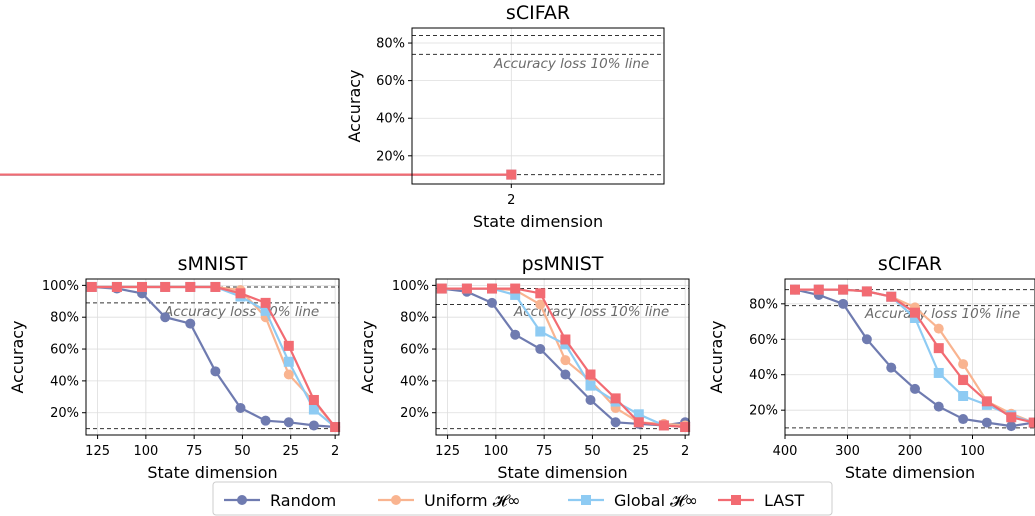 This screenshot has width=1035, height=516. I want to click on legend-entry-3: LAST, so click(761, 500).